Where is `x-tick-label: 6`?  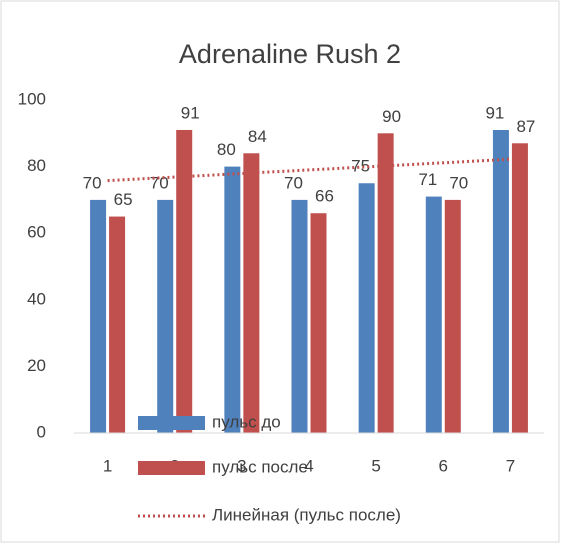 x-tick-label: 6 is located at coordinates (443, 465).